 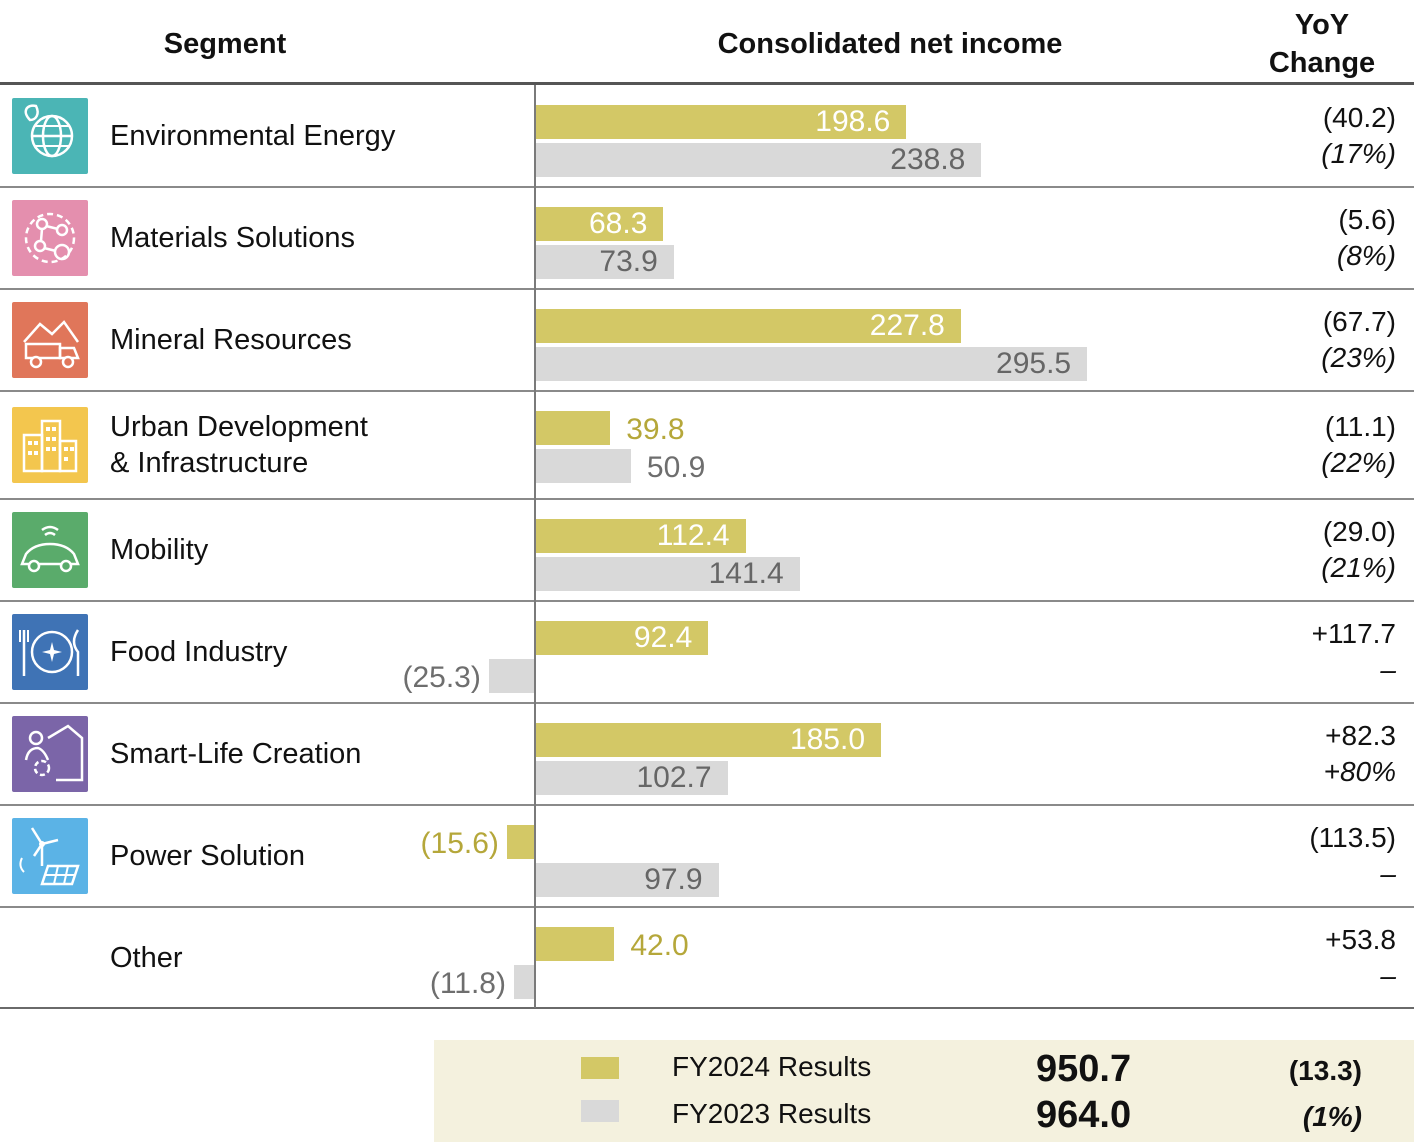 I want to click on legend-label-fy2024: FY2024 Results, so click(x=772, y=1066).